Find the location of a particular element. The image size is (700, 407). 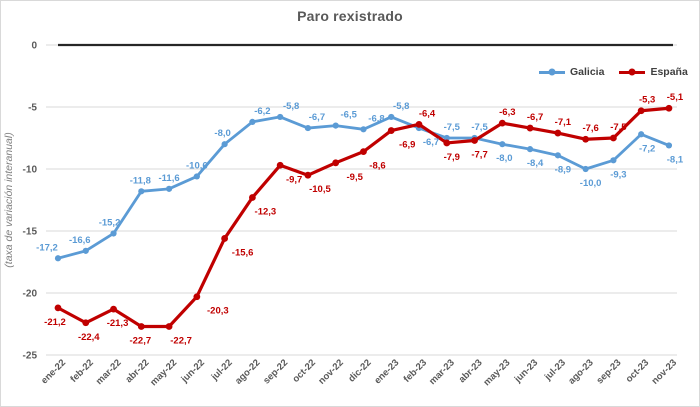

espana-data-label: -9,5 is located at coordinates (355, 177).